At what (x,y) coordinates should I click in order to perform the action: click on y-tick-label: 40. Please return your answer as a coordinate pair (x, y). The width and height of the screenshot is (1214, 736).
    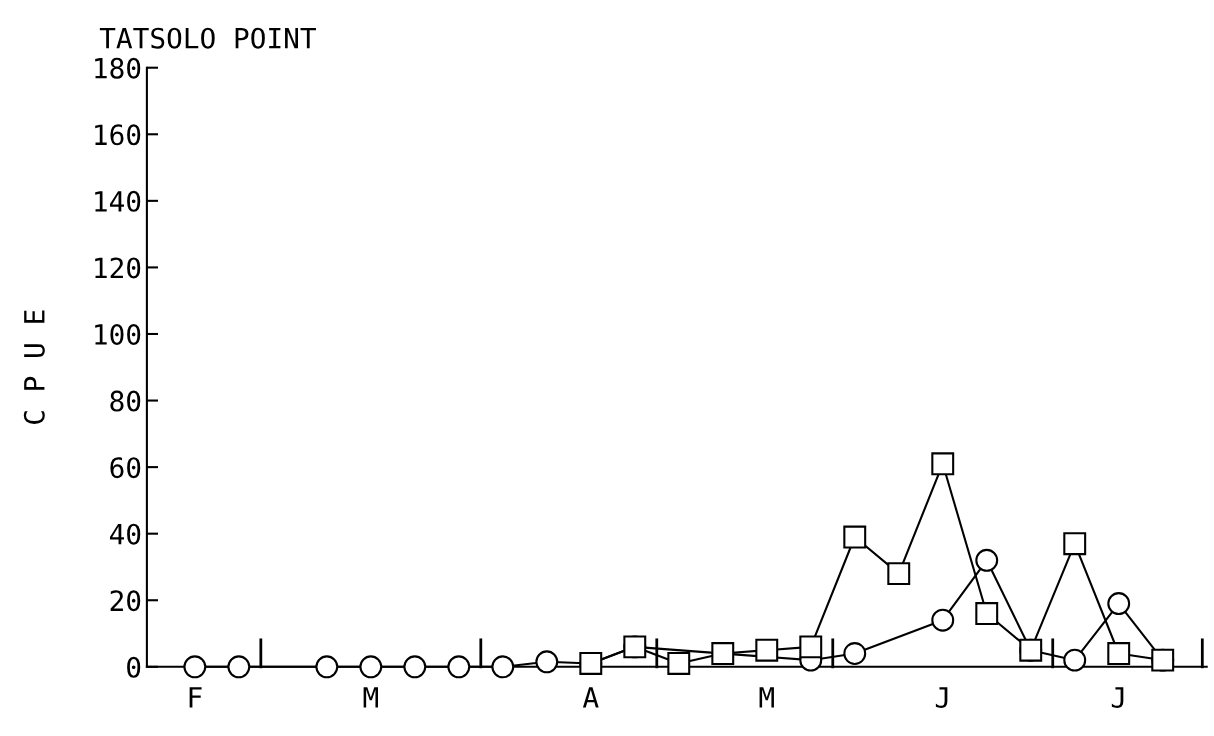
    Looking at the image, I should click on (125, 534).